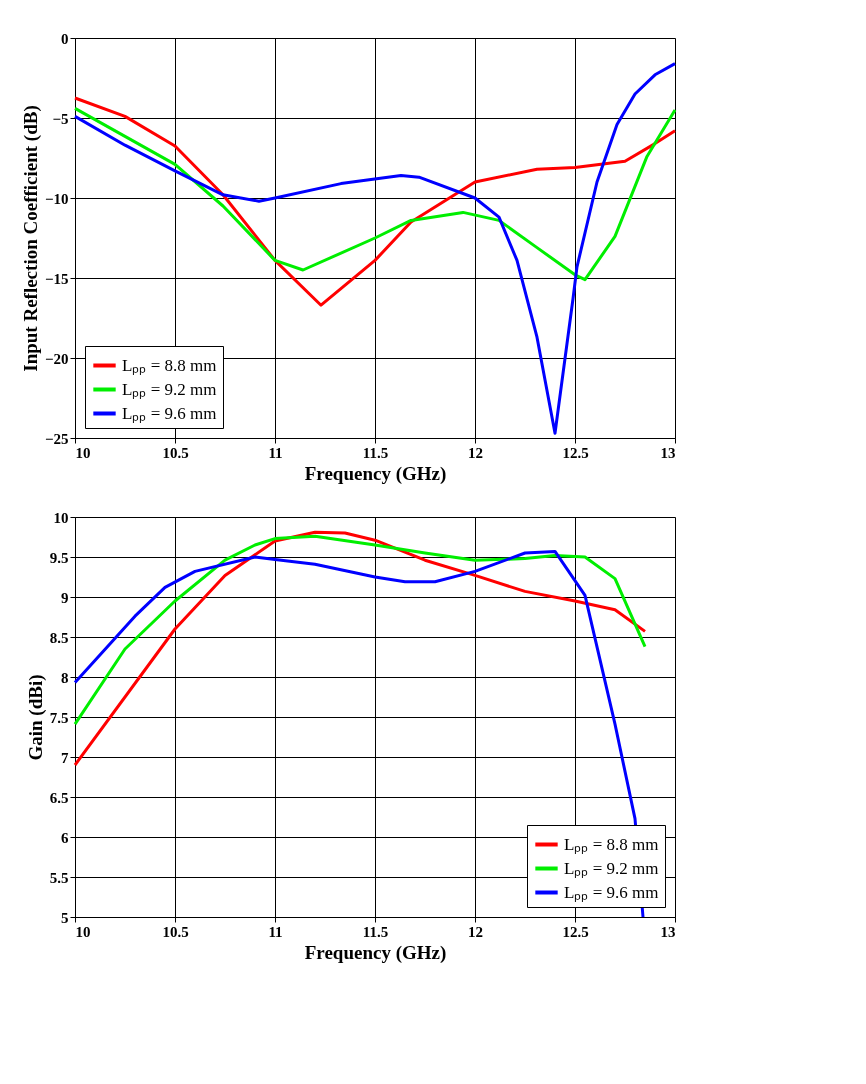 This screenshot has height=1084, width=866. What do you see at coordinates (65, 597) in the screenshot?
I see `y-tick-label: 9` at bounding box center [65, 597].